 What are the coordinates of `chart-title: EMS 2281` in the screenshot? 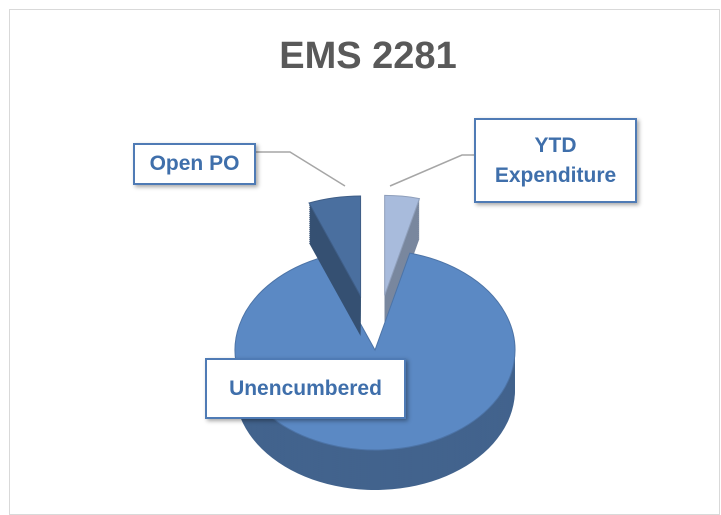 It's located at (367, 56).